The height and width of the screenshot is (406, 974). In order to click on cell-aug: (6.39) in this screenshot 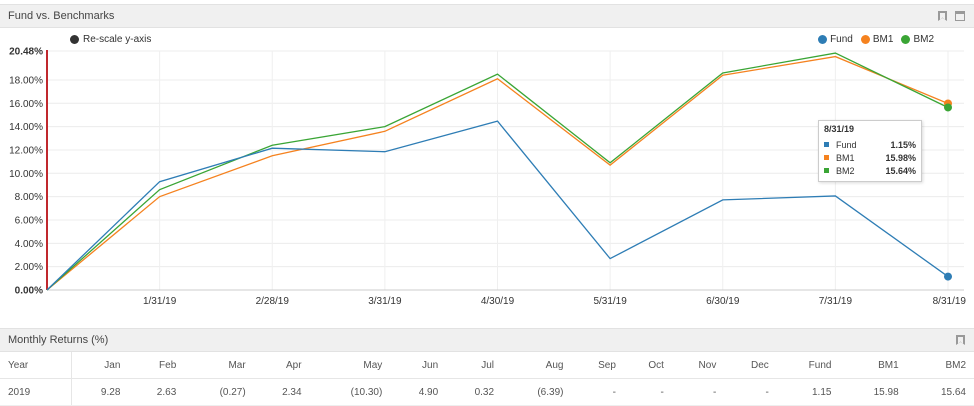, I will do `click(537, 392)`.